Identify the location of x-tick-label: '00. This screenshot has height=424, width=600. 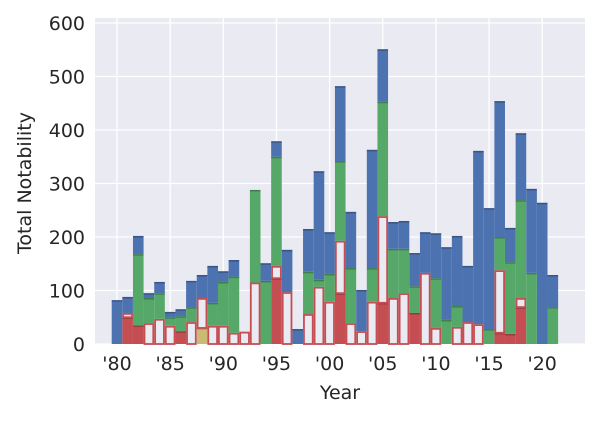
(329, 364).